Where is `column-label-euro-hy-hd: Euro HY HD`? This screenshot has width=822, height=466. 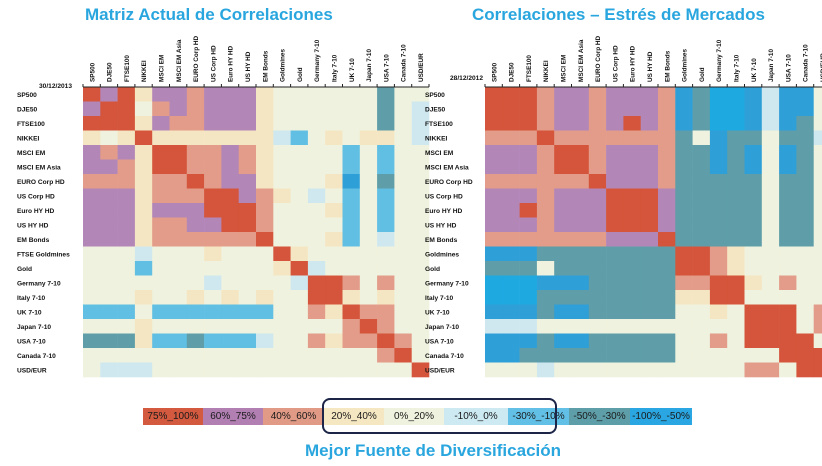 column-label-euro-hy-hd: Euro HY HD is located at coordinates (633, 64).